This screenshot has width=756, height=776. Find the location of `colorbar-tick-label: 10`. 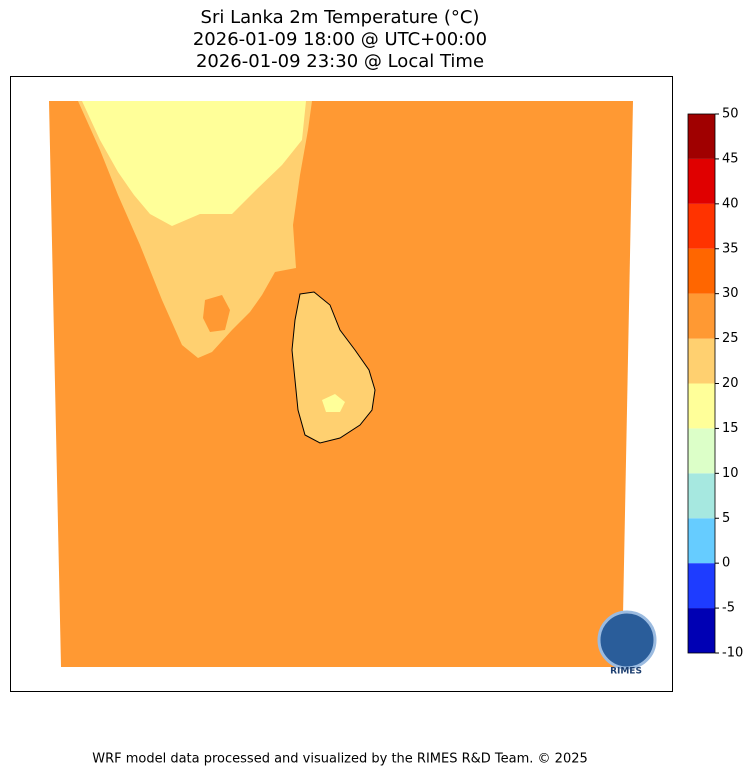

colorbar-tick-label: 10 is located at coordinates (730, 473).